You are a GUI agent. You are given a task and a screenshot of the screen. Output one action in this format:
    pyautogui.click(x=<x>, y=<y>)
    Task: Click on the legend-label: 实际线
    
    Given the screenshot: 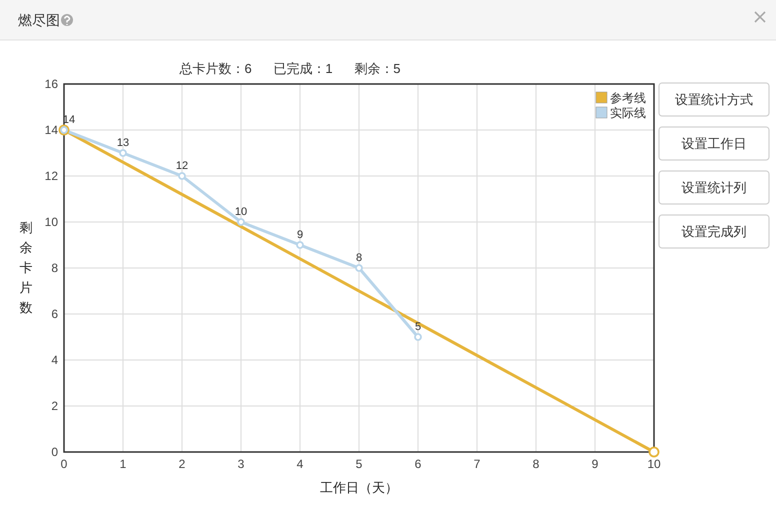 What is the action you would take?
    pyautogui.click(x=628, y=113)
    